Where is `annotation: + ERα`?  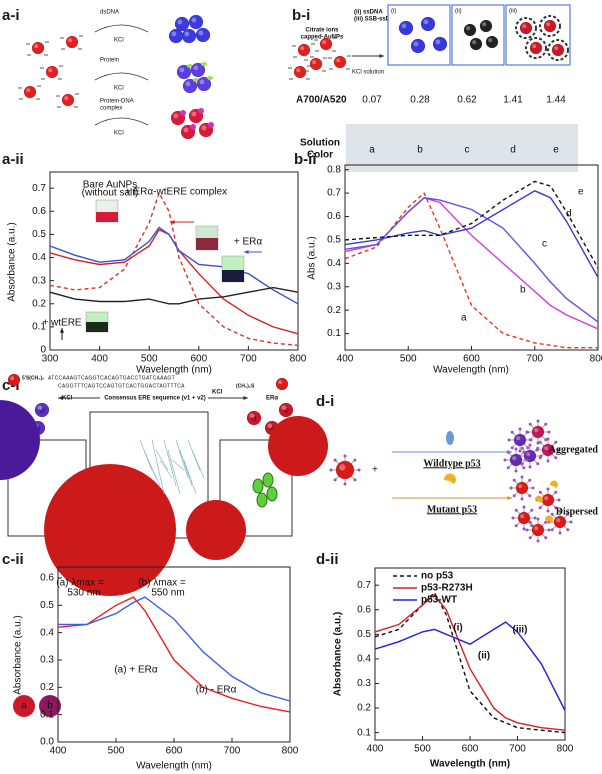
annotation: + ERα is located at coordinates (248, 242).